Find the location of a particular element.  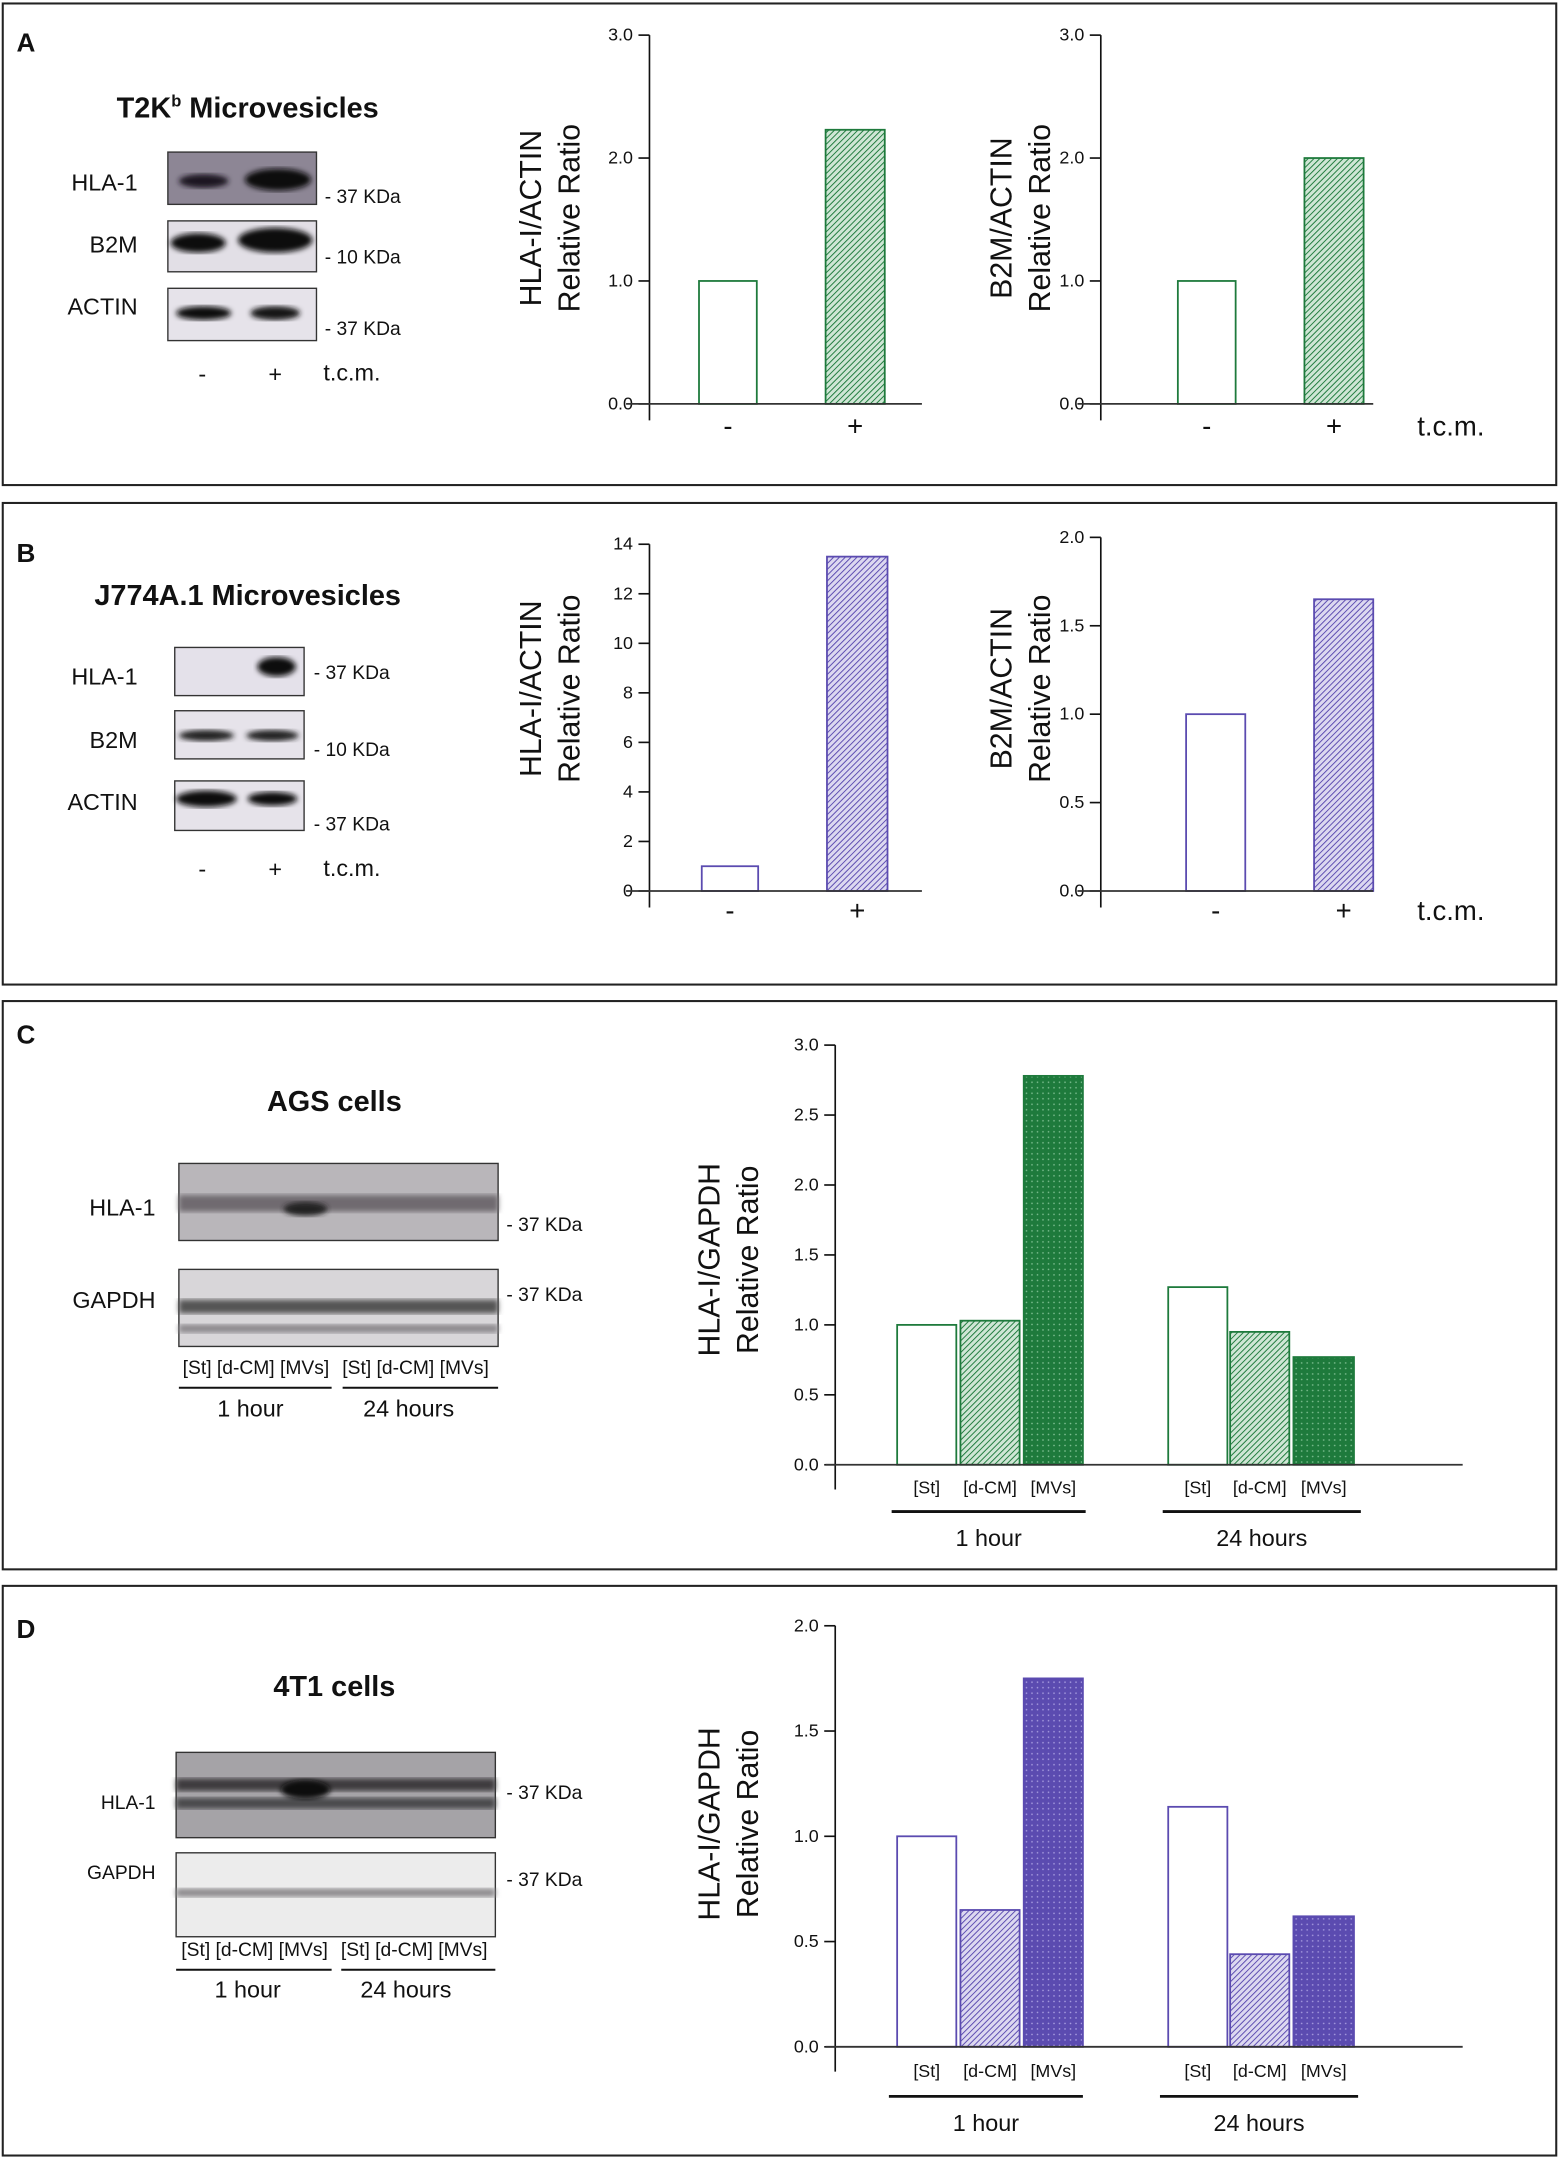

blot-label-gapdh: GAPDH is located at coordinates (121, 1873).